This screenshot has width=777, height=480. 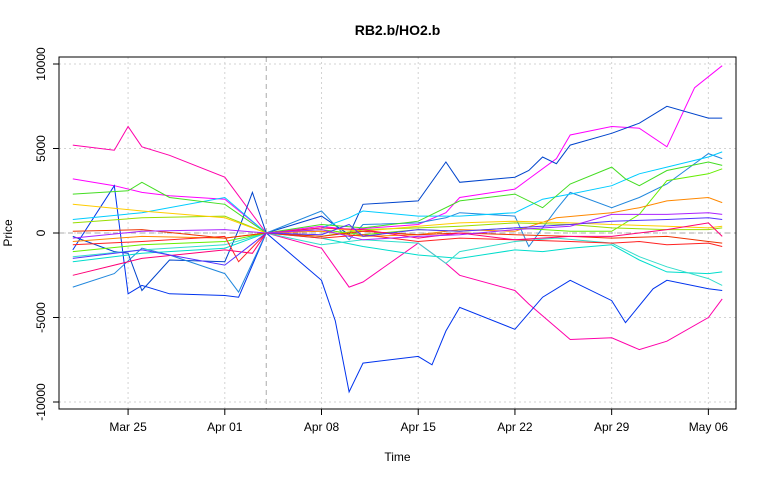 What do you see at coordinates (41, 402) in the screenshot?
I see `y-tick-label: -10000` at bounding box center [41, 402].